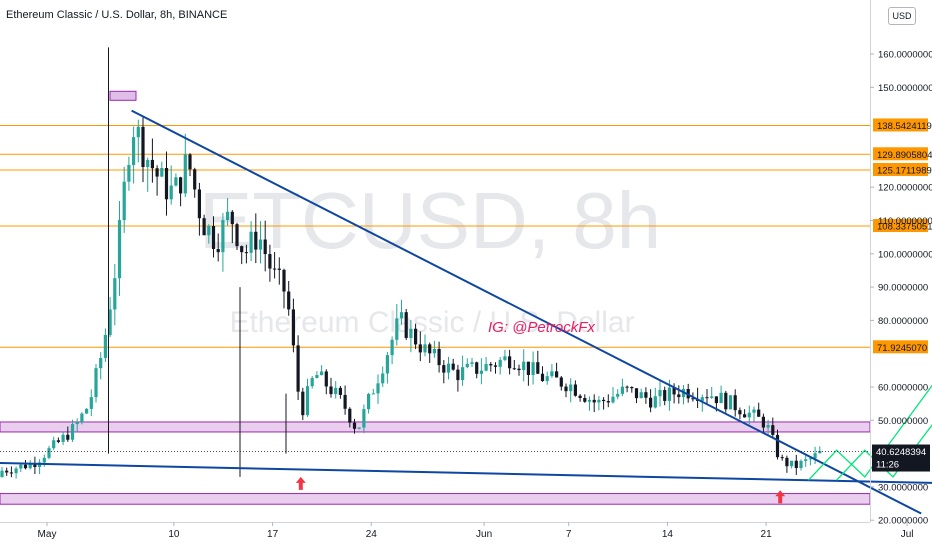 This screenshot has width=932, height=550. Describe the element at coordinates (273, 534) in the screenshot. I see `x-tick-label: 17` at that location.